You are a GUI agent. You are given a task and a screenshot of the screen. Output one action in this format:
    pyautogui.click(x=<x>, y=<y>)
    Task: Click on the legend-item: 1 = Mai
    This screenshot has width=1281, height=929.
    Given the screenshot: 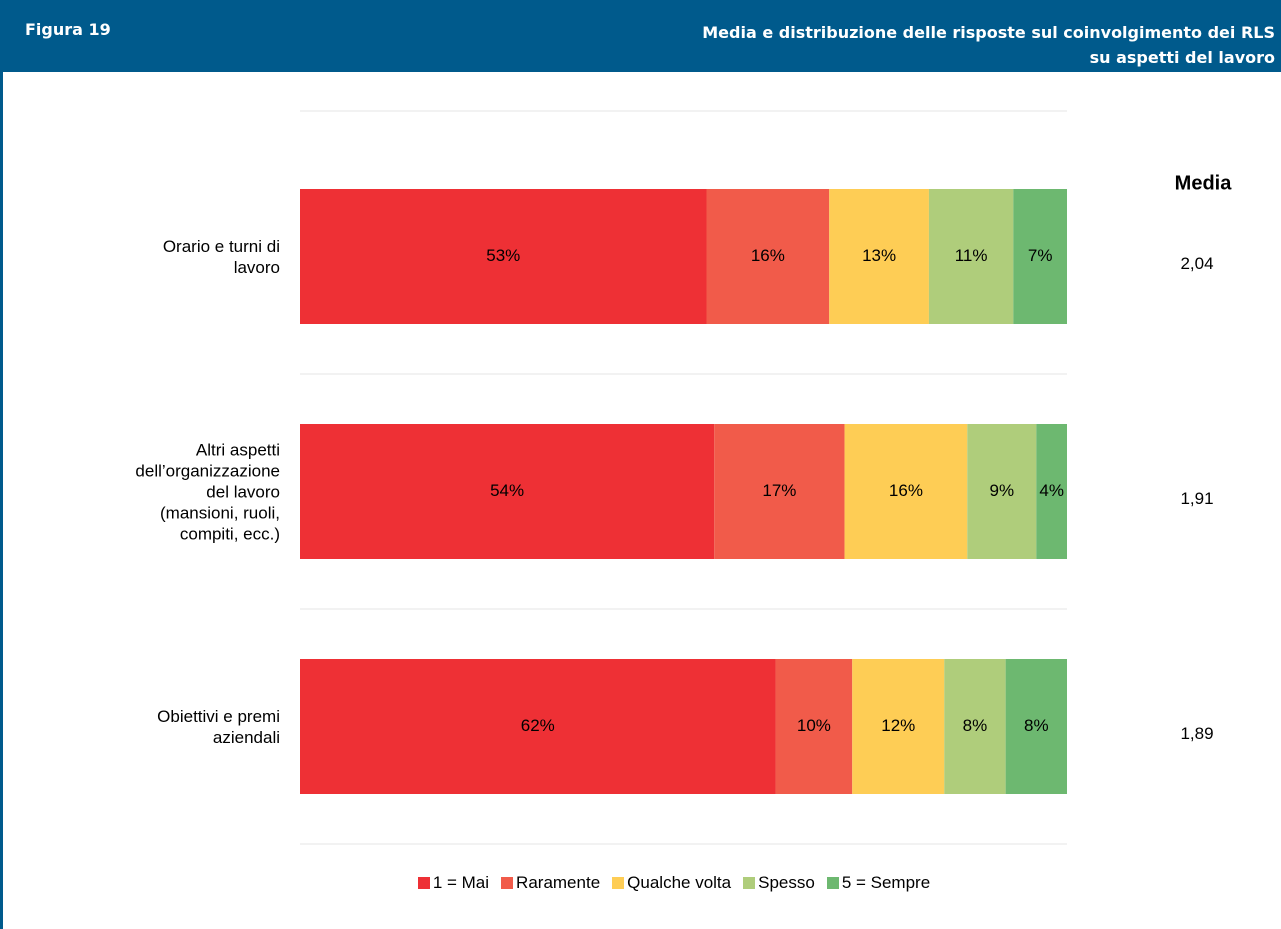 What is the action you would take?
    pyautogui.click(x=453, y=883)
    